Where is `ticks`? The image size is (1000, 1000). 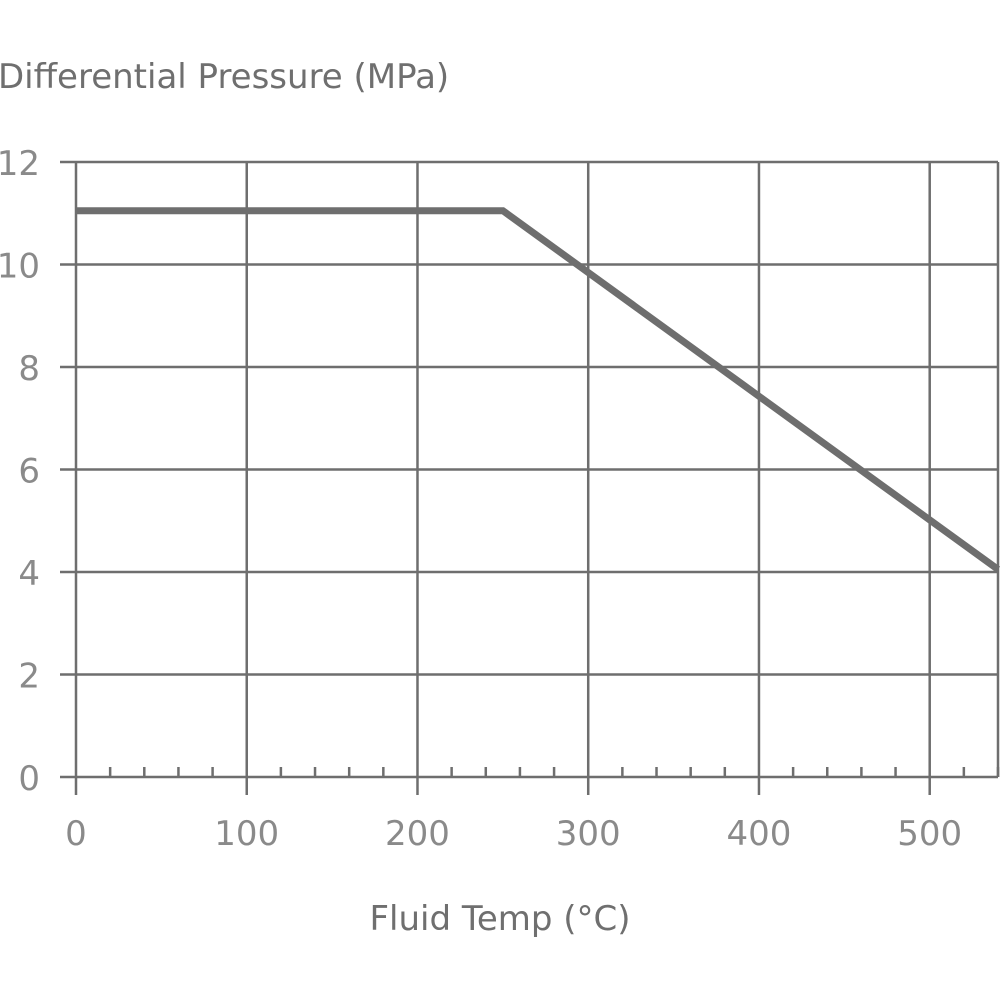 ticks is located at coordinates (554, 772).